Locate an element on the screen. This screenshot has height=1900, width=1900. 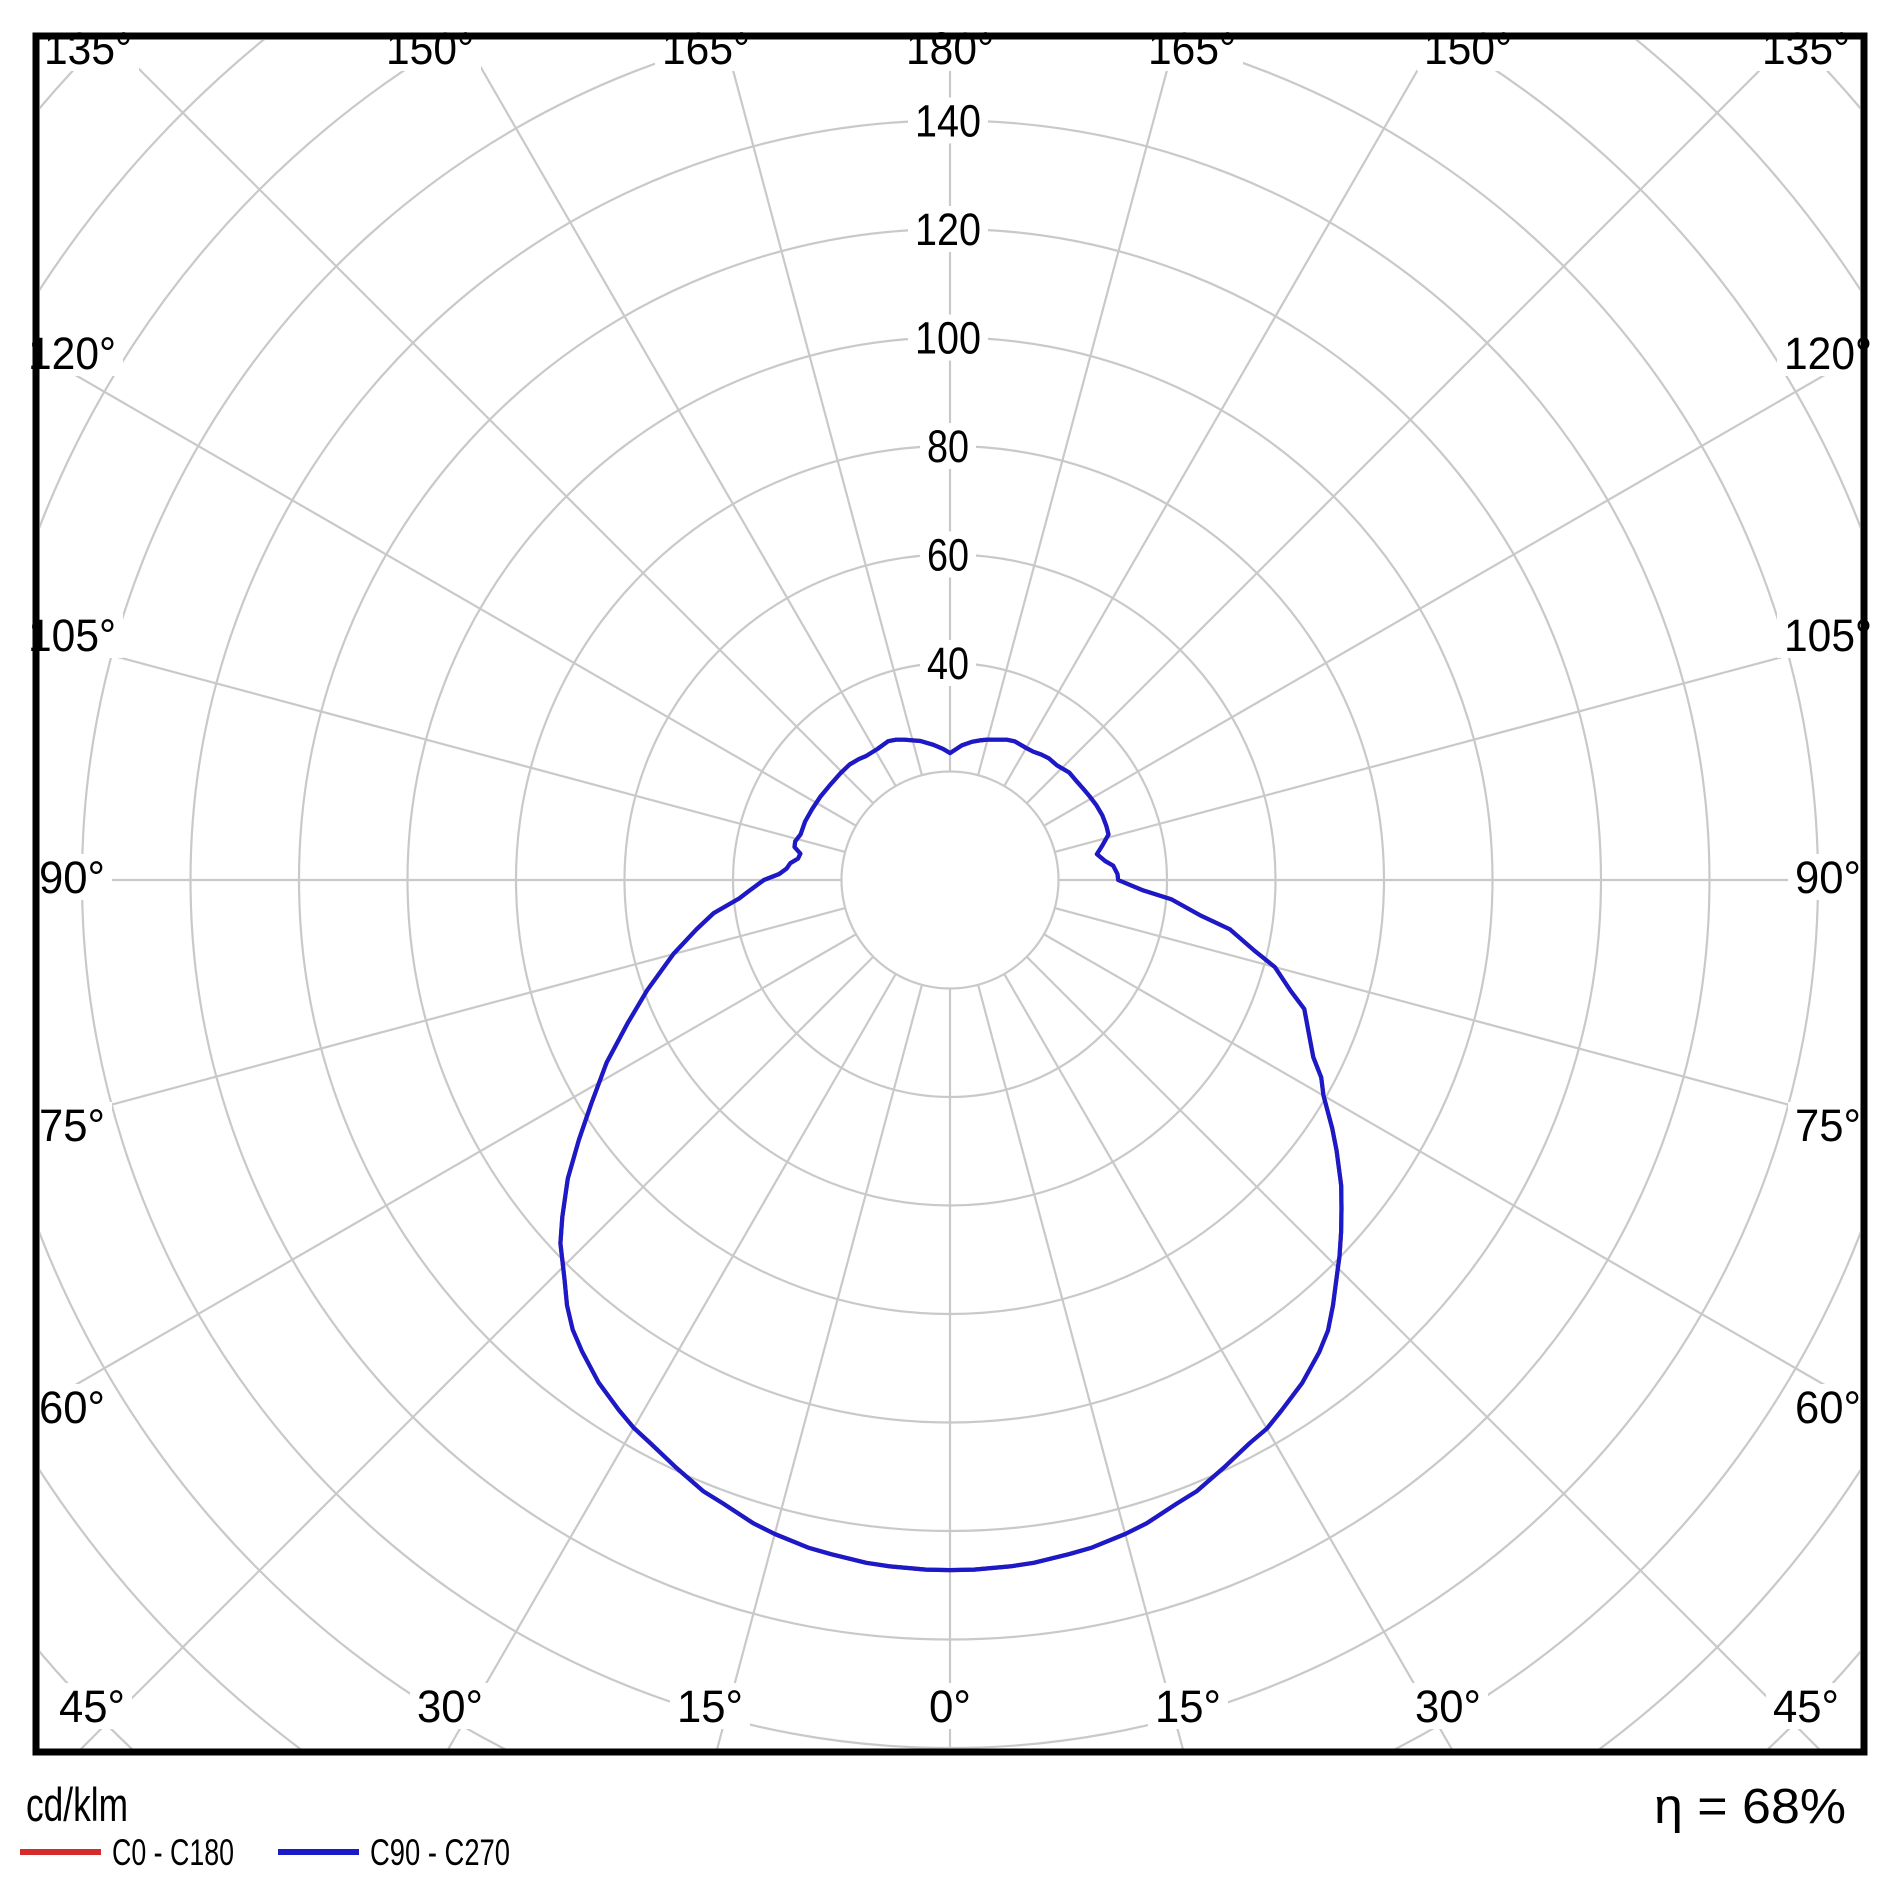
radial-tick-label: 60 is located at coordinates (948, 555).